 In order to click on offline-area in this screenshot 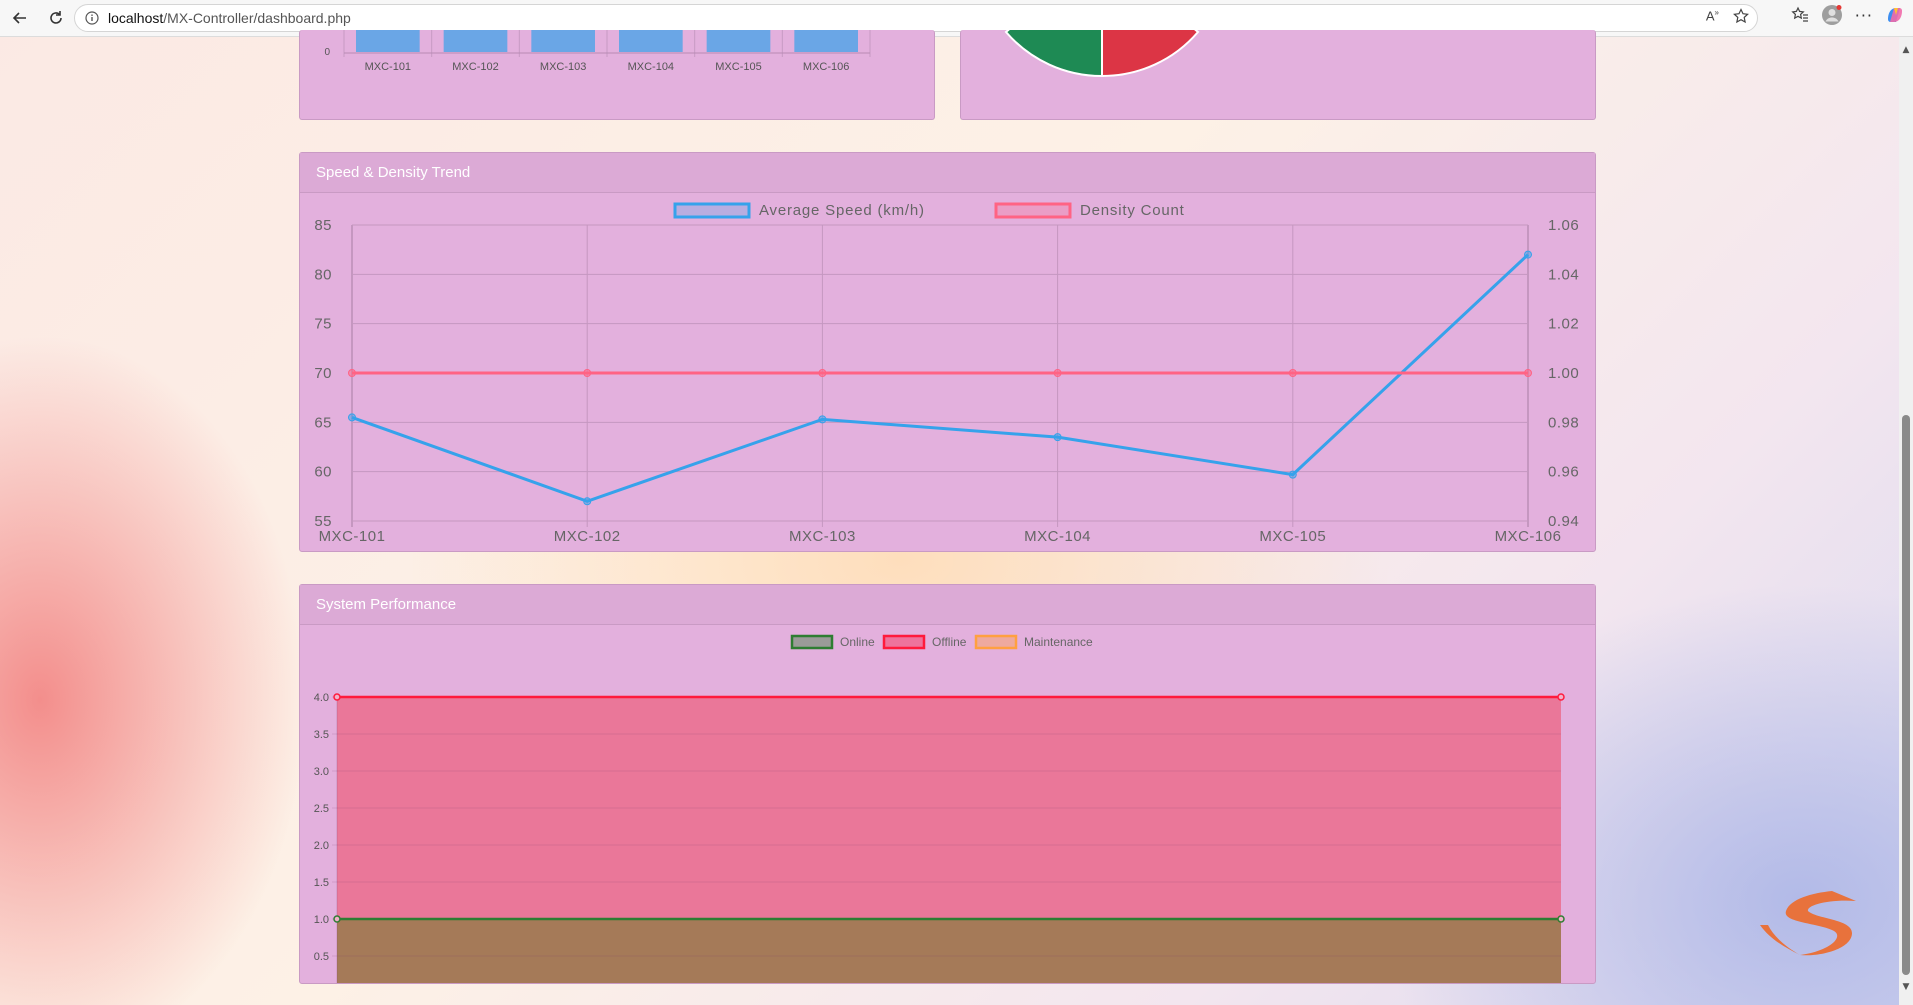, I will do `click(949, 808)`.